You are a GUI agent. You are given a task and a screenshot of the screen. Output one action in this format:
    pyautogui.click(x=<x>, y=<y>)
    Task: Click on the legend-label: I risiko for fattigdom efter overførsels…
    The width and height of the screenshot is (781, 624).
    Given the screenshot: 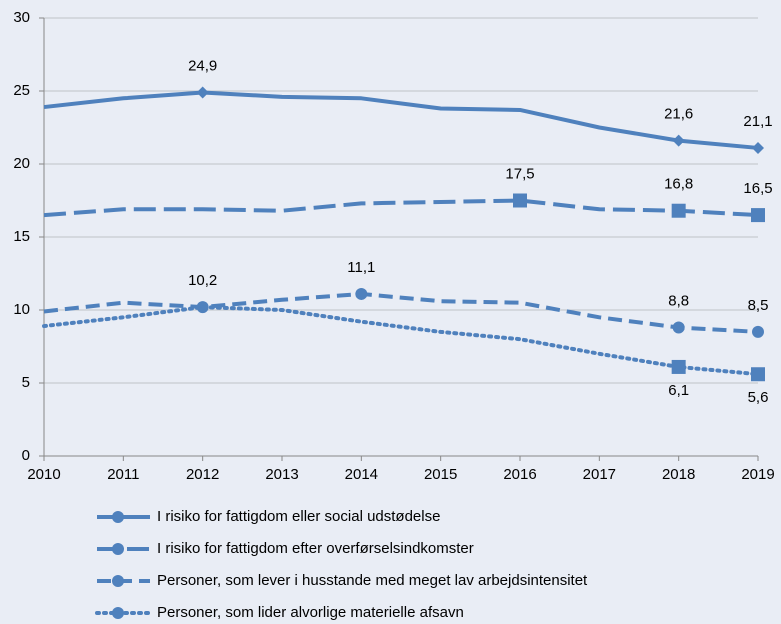 What is the action you would take?
    pyautogui.click(x=315, y=548)
    